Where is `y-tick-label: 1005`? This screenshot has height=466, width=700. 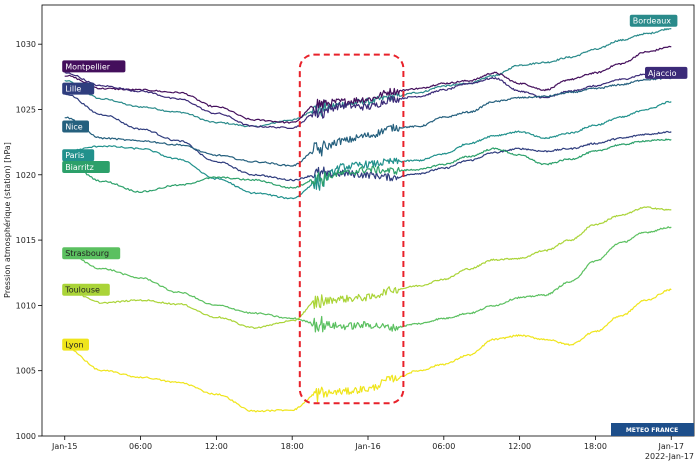 y-tick-label: 1005 is located at coordinates (26, 371).